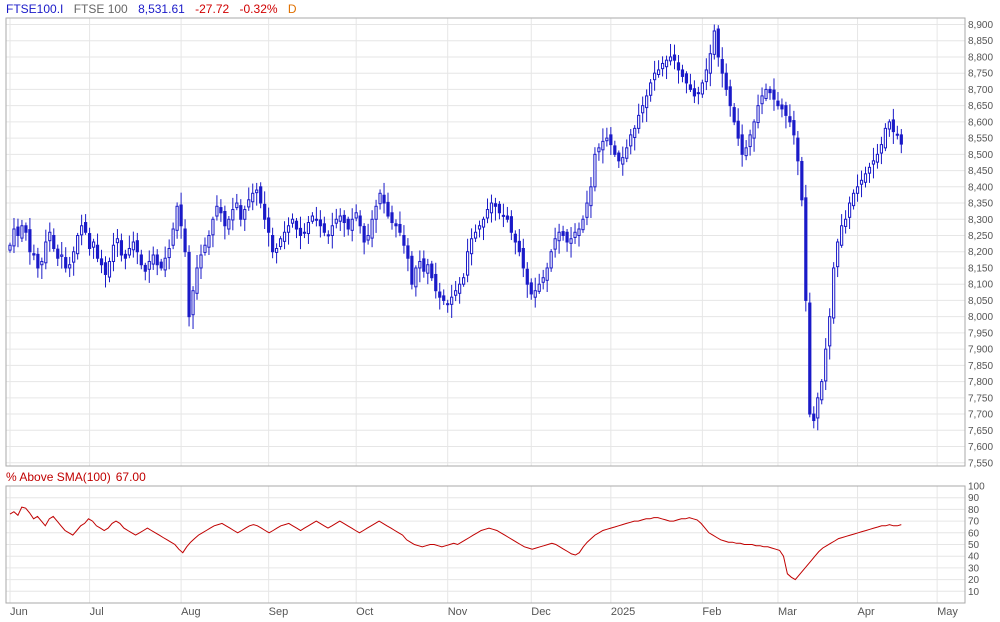  Describe the element at coordinates (974, 568) in the screenshot. I see `indicator-tick-label: 30` at that location.